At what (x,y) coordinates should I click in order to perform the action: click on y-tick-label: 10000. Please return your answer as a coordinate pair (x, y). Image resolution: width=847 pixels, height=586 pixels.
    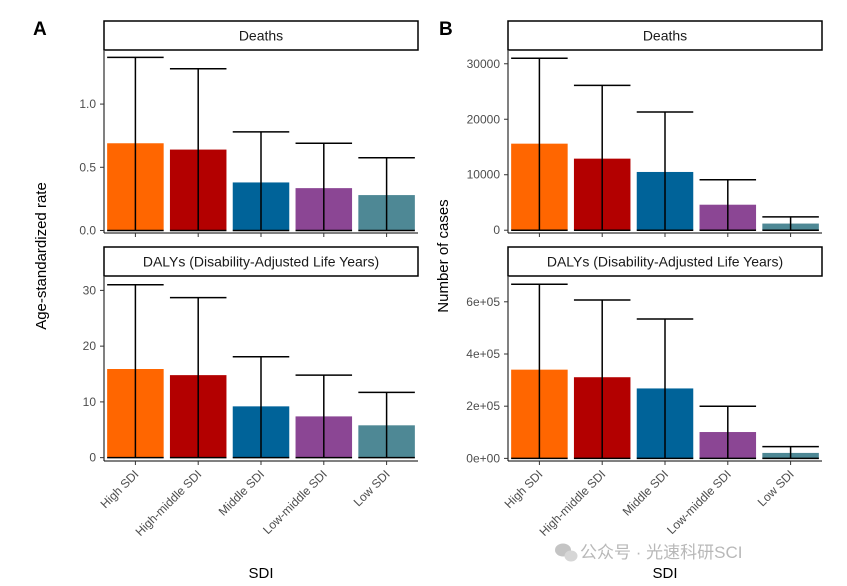
    Looking at the image, I should click on (484, 175).